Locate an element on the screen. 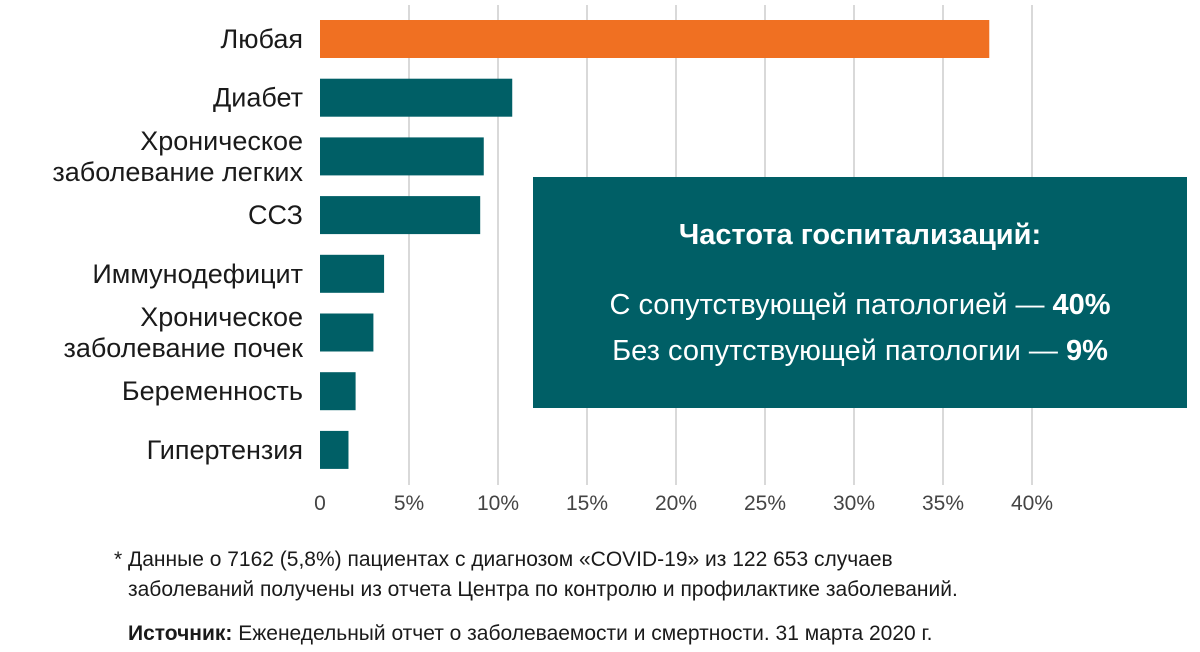 This screenshot has height=652, width=1200. callout-line-without-comorbidity: Без сопутствующей патологии — 9% is located at coordinates (860, 351).